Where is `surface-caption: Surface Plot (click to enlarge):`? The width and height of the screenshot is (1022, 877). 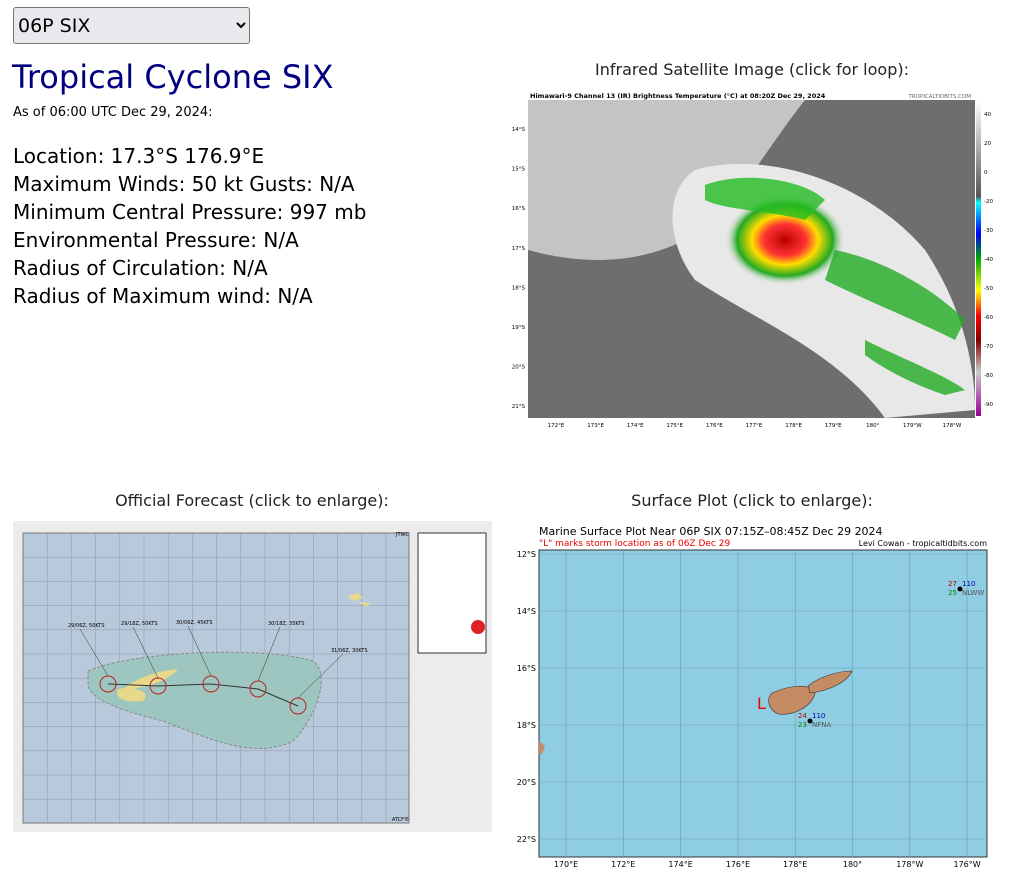
surface-caption: Surface Plot (click to enlarge): is located at coordinates (752, 500).